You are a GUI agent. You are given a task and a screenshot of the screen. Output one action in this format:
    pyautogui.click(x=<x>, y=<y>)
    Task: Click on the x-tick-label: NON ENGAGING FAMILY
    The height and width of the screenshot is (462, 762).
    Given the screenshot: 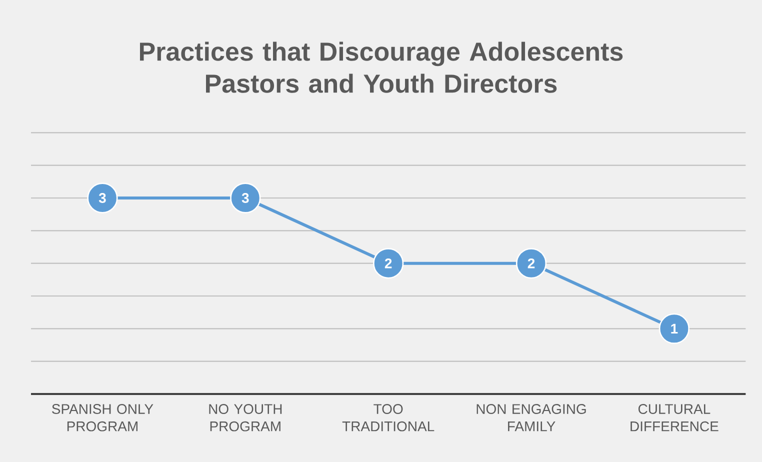 What is the action you would take?
    pyautogui.click(x=531, y=418)
    